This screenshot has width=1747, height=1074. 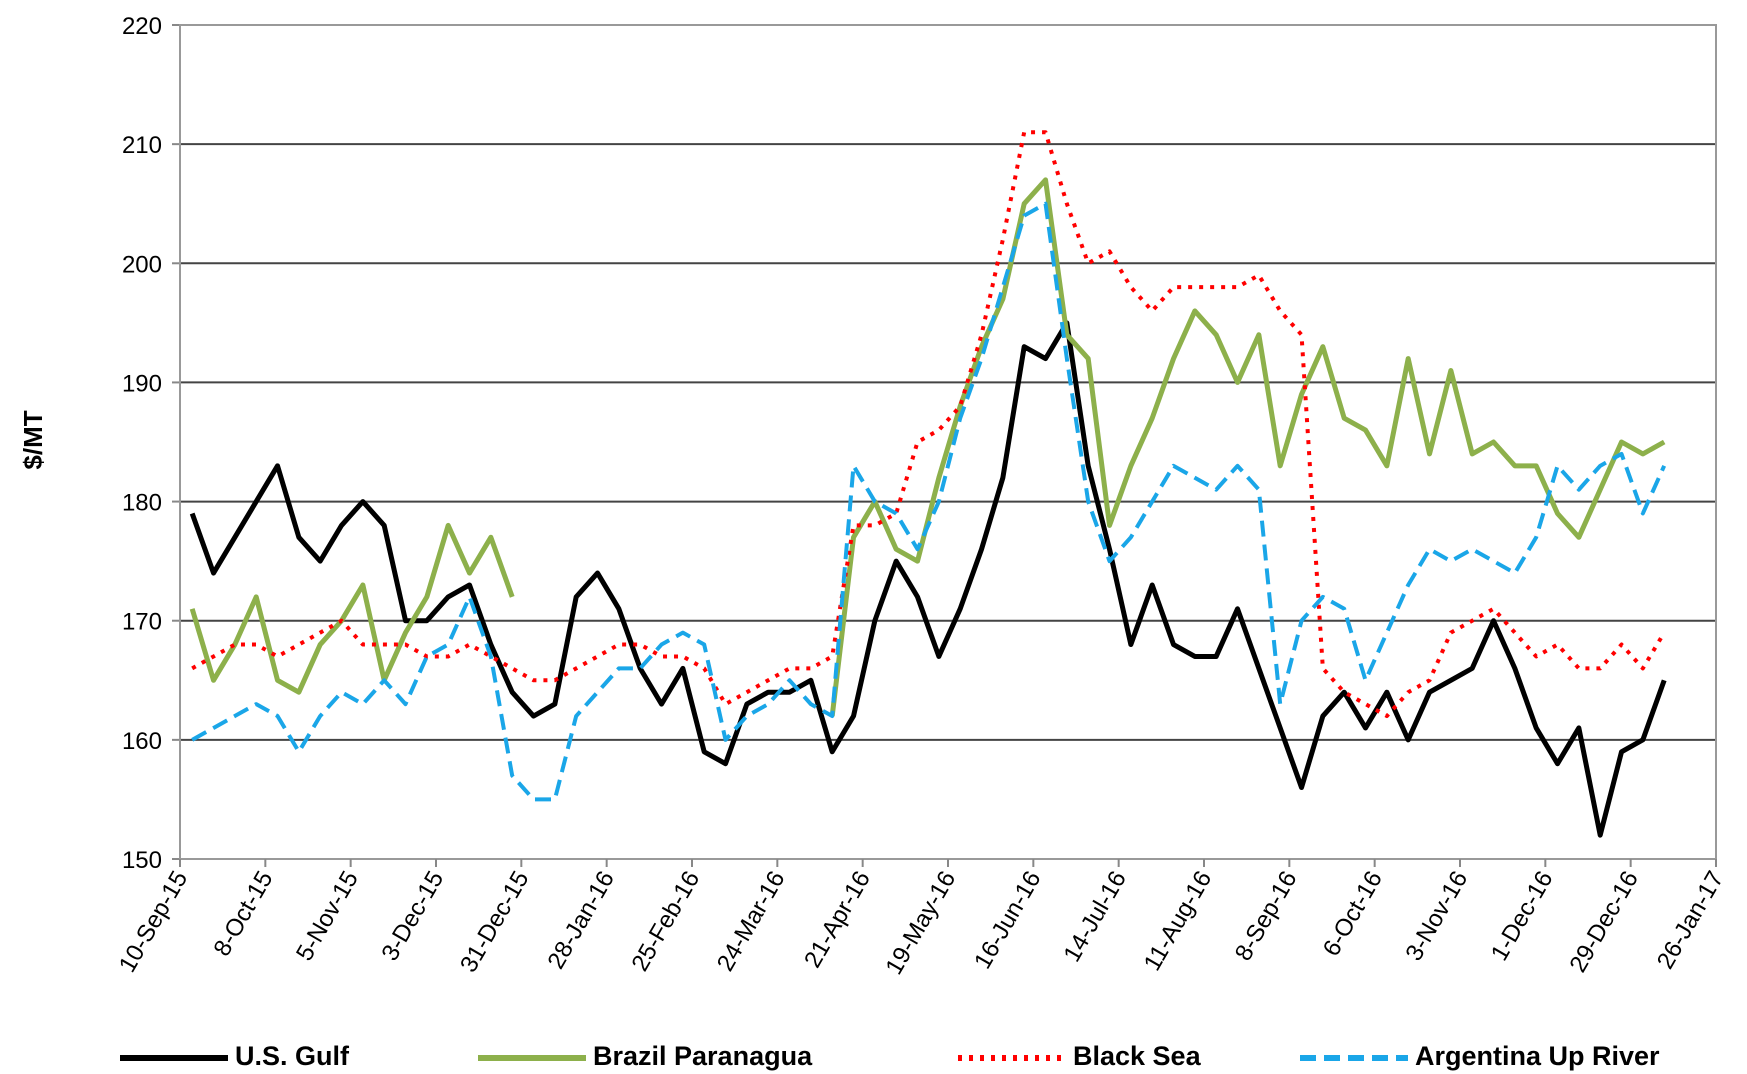 What do you see at coordinates (1007, 920) in the screenshot?
I see `x-tick-label: 16-Jun-16` at bounding box center [1007, 920].